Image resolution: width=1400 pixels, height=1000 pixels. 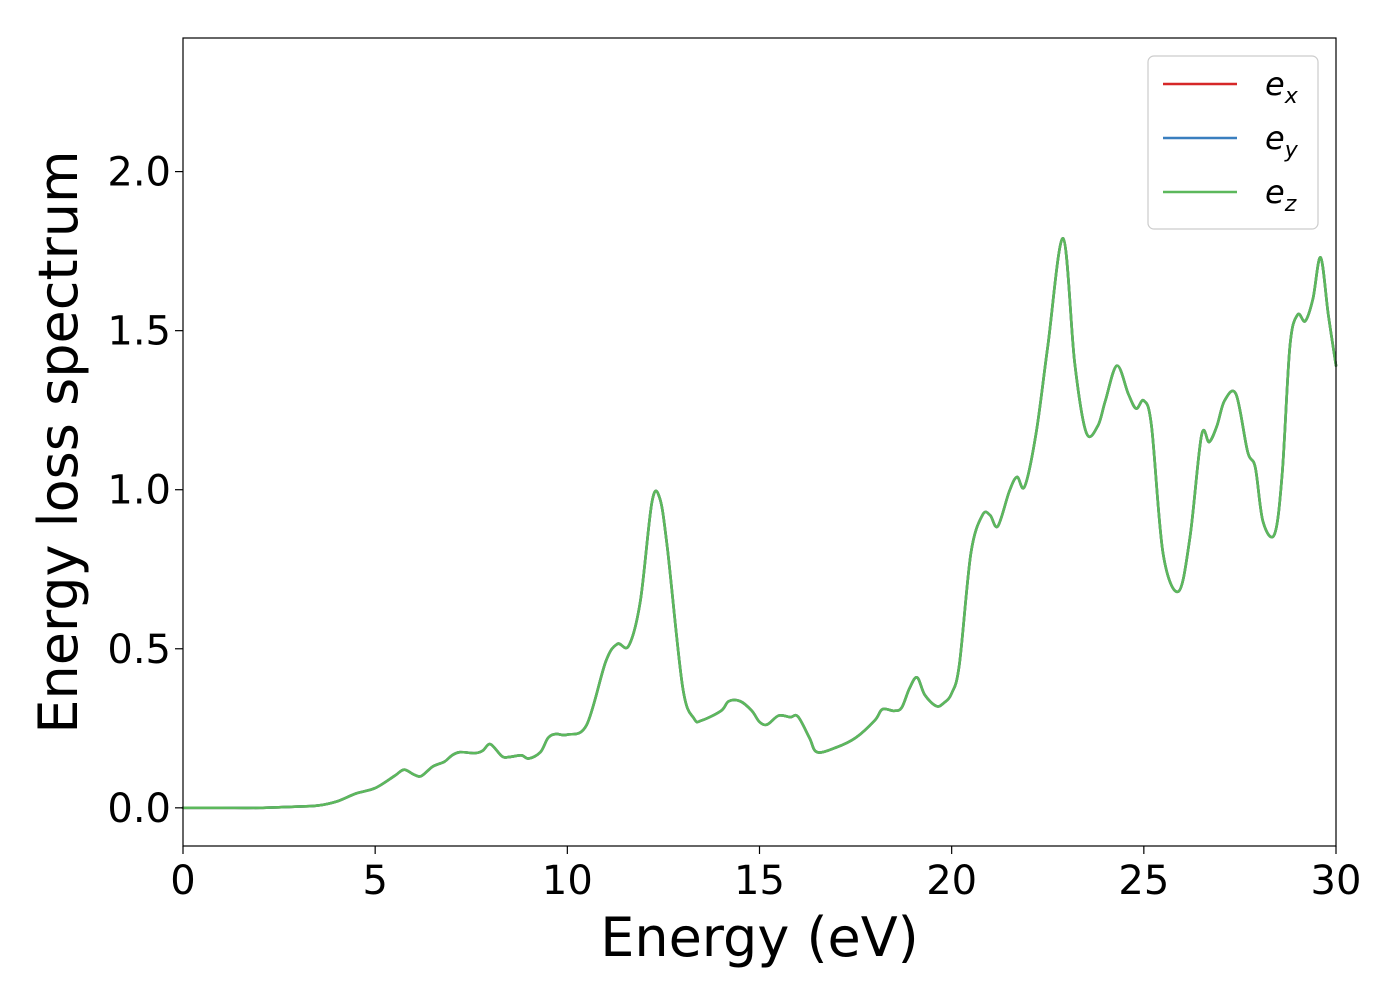 I want to click on y-axis-ticks: 0.0 0.5 1.0 1.5 2.0, so click(x=145, y=491).